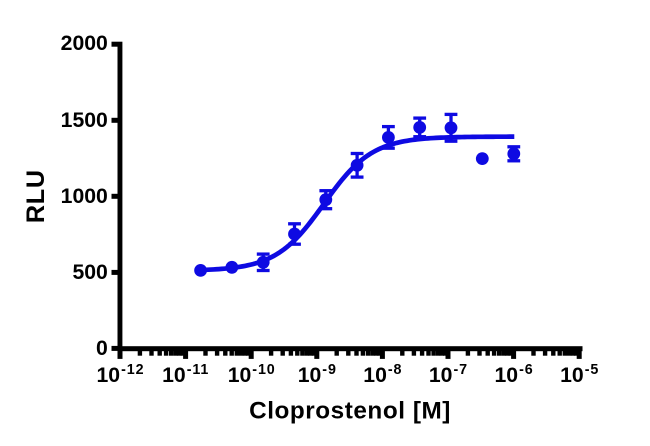  Describe the element at coordinates (198, 370) in the screenshot. I see `svg-text: -11` at that location.